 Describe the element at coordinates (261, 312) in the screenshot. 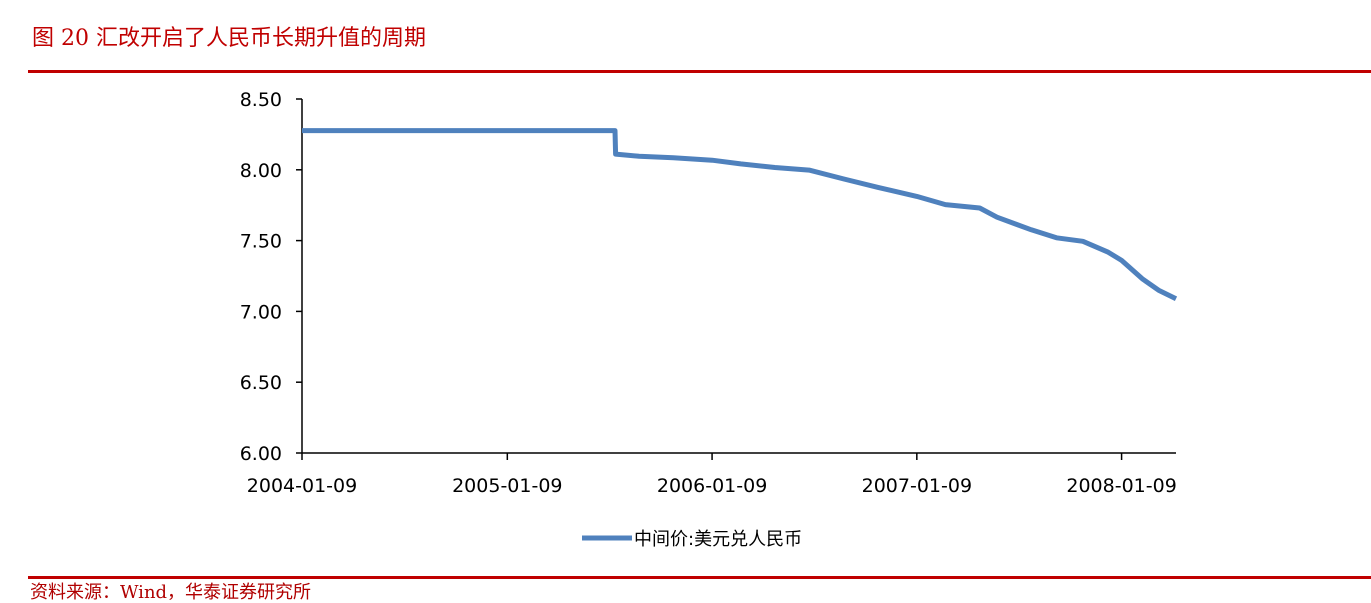

I see `y-tick-label: 7.00` at that location.